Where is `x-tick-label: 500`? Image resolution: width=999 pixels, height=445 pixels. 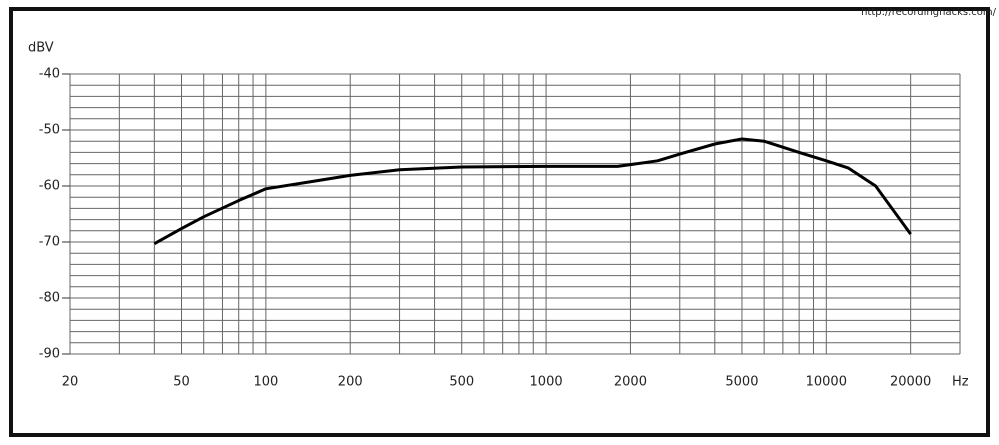
x-tick-label: 500 is located at coordinates (461, 382).